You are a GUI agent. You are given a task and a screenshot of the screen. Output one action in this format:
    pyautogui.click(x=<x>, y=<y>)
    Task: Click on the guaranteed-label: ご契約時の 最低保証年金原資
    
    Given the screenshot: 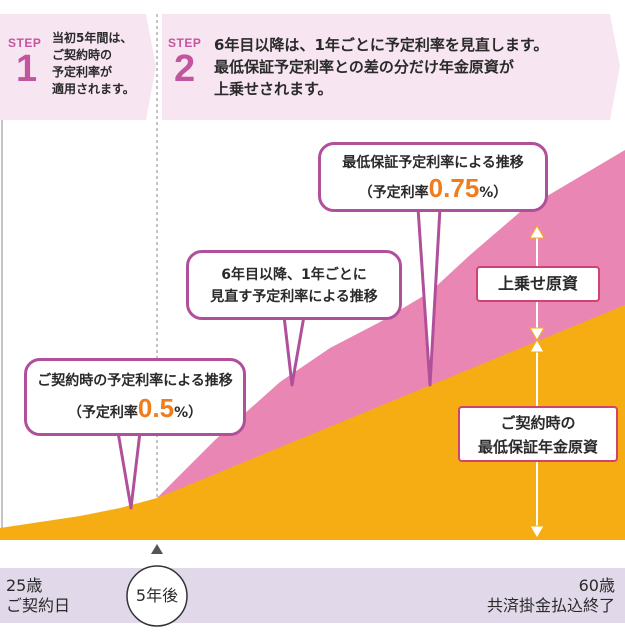 What is the action you would take?
    pyautogui.click(x=538, y=434)
    